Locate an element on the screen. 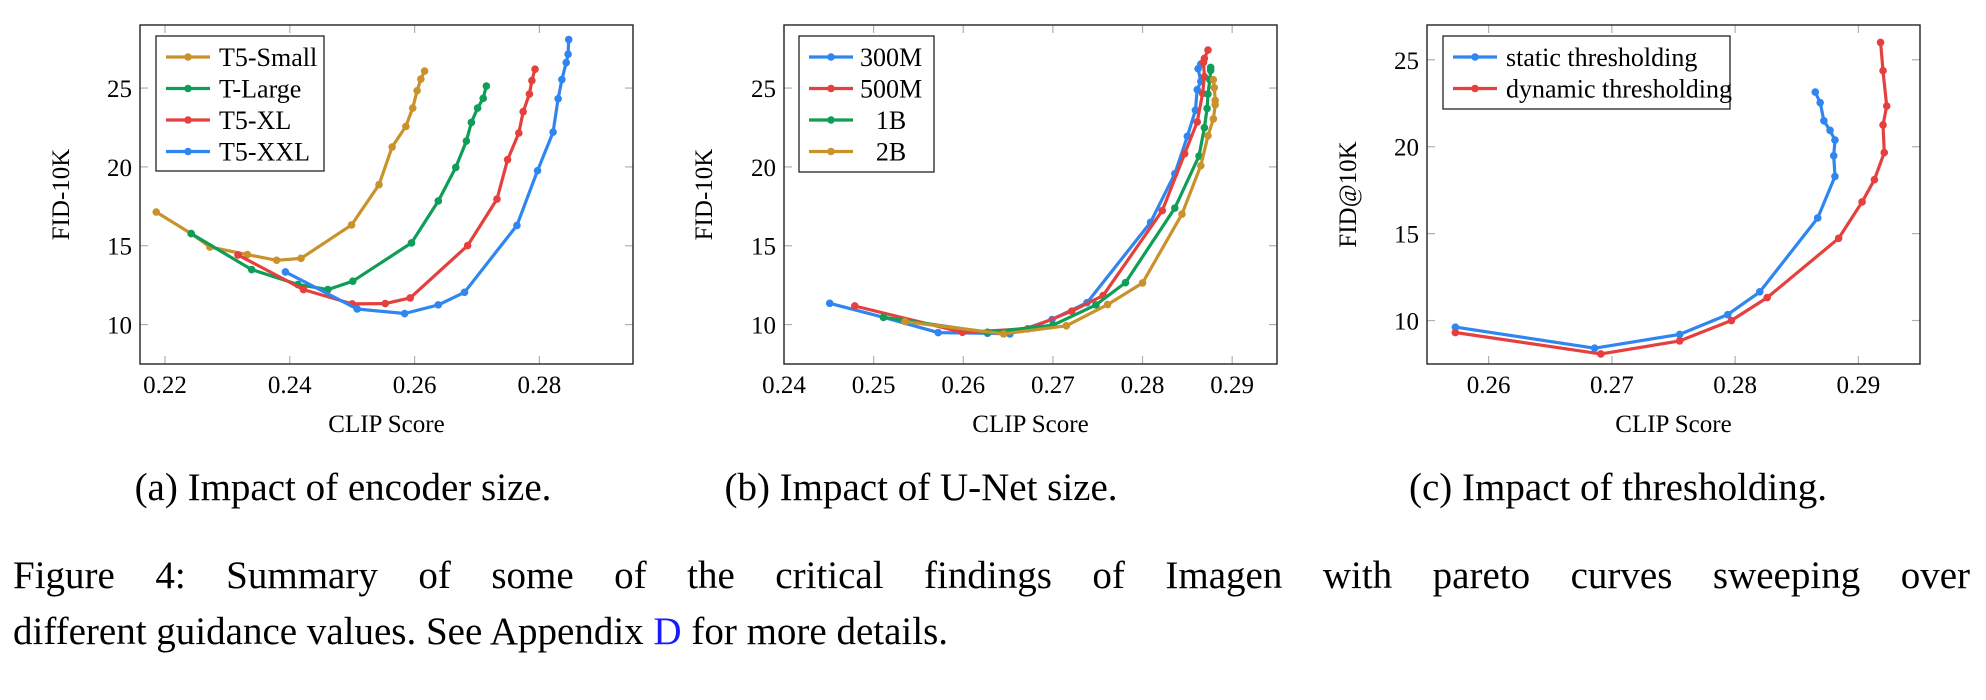  series-2b is located at coordinates (1060, 206).